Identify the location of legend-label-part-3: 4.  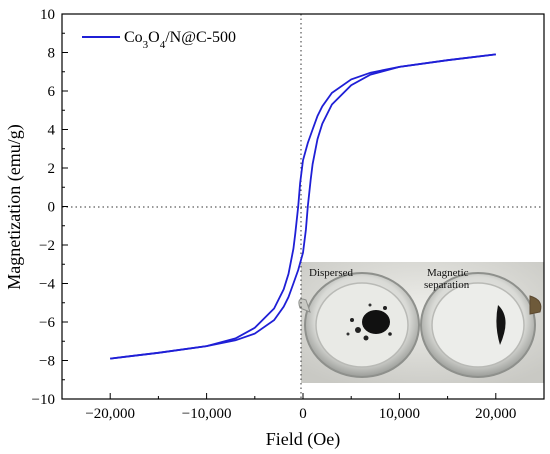
(163, 45).